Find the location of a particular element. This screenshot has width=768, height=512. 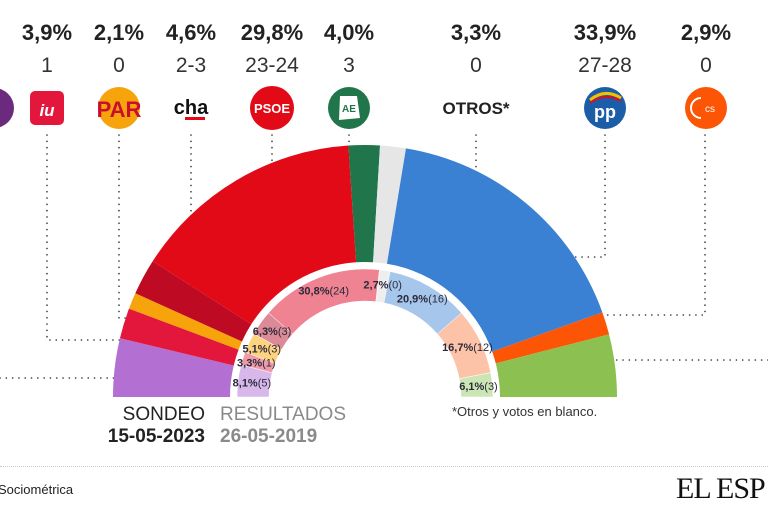

party-seats: 3 is located at coordinates (349, 65).